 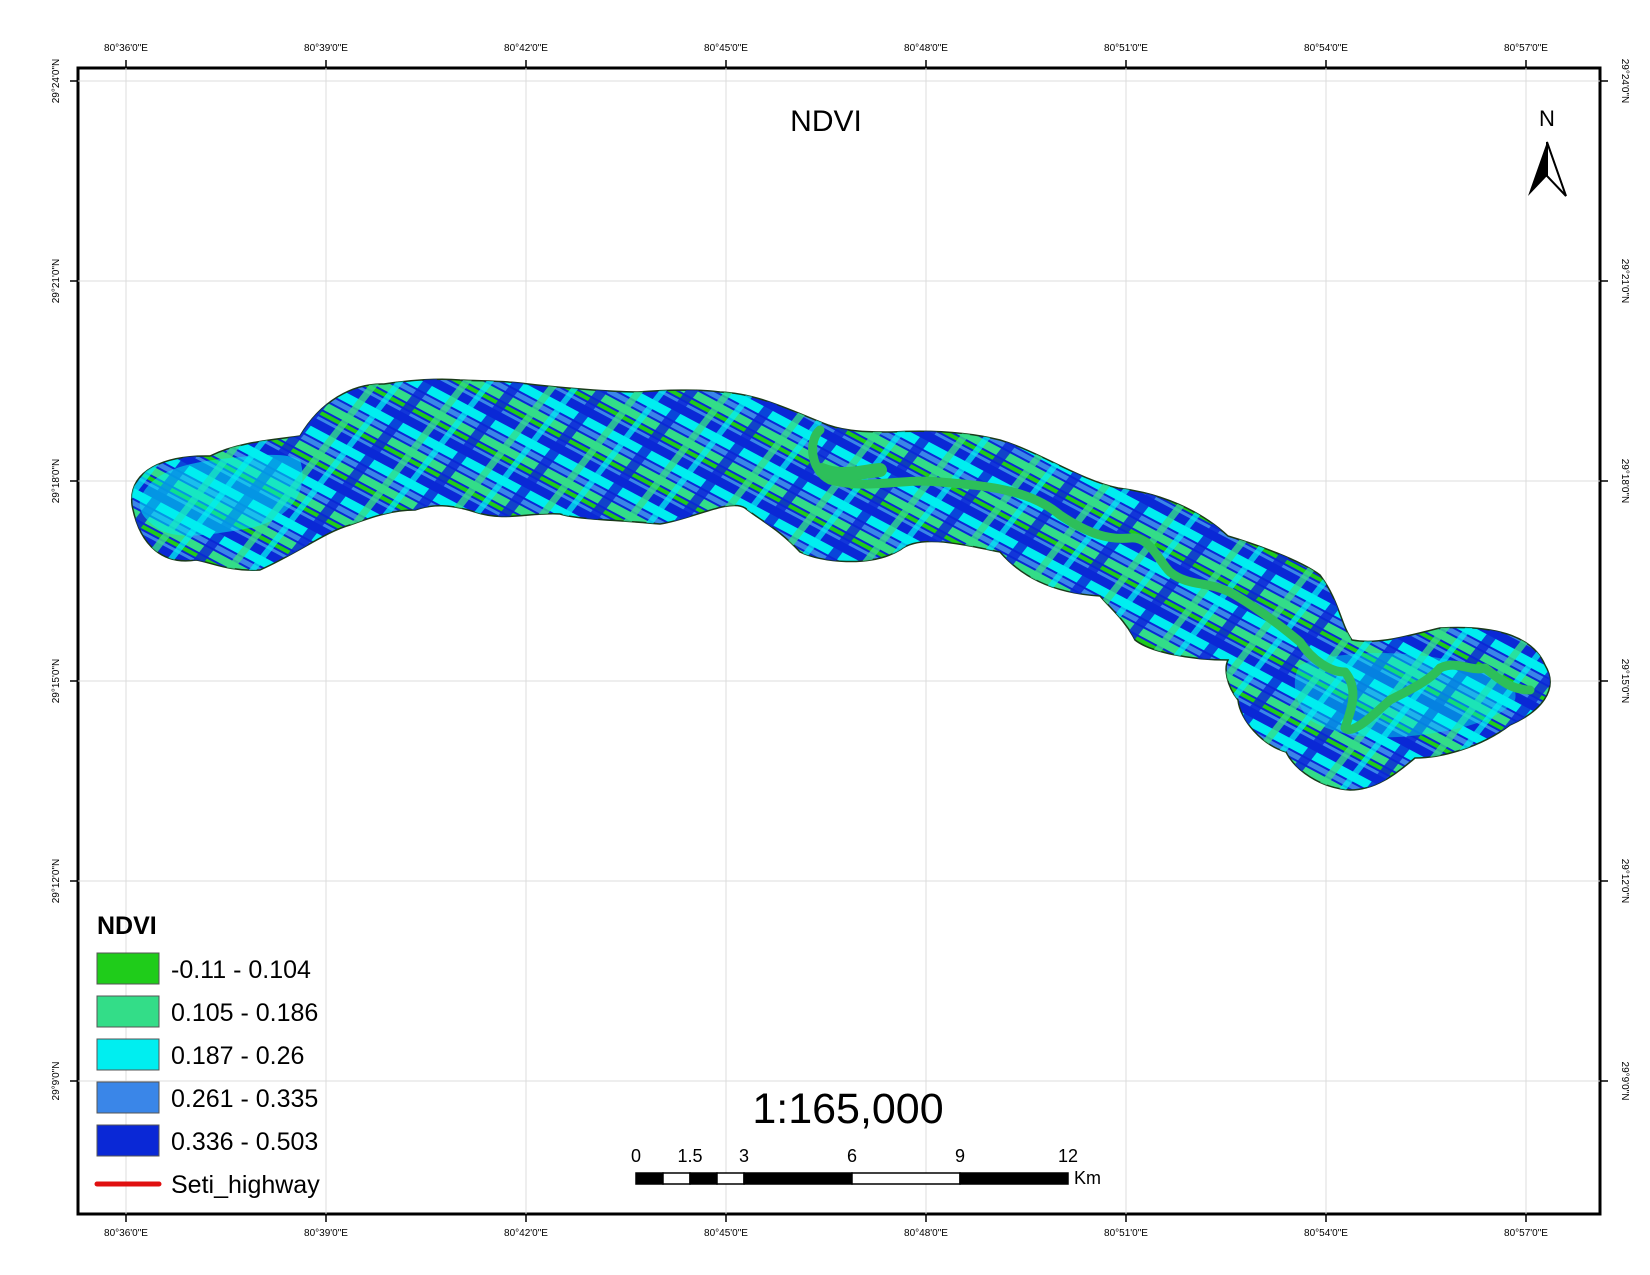 What do you see at coordinates (56, 81) in the screenshot?
I see `lat-label-left: 29°24'0"N` at bounding box center [56, 81].